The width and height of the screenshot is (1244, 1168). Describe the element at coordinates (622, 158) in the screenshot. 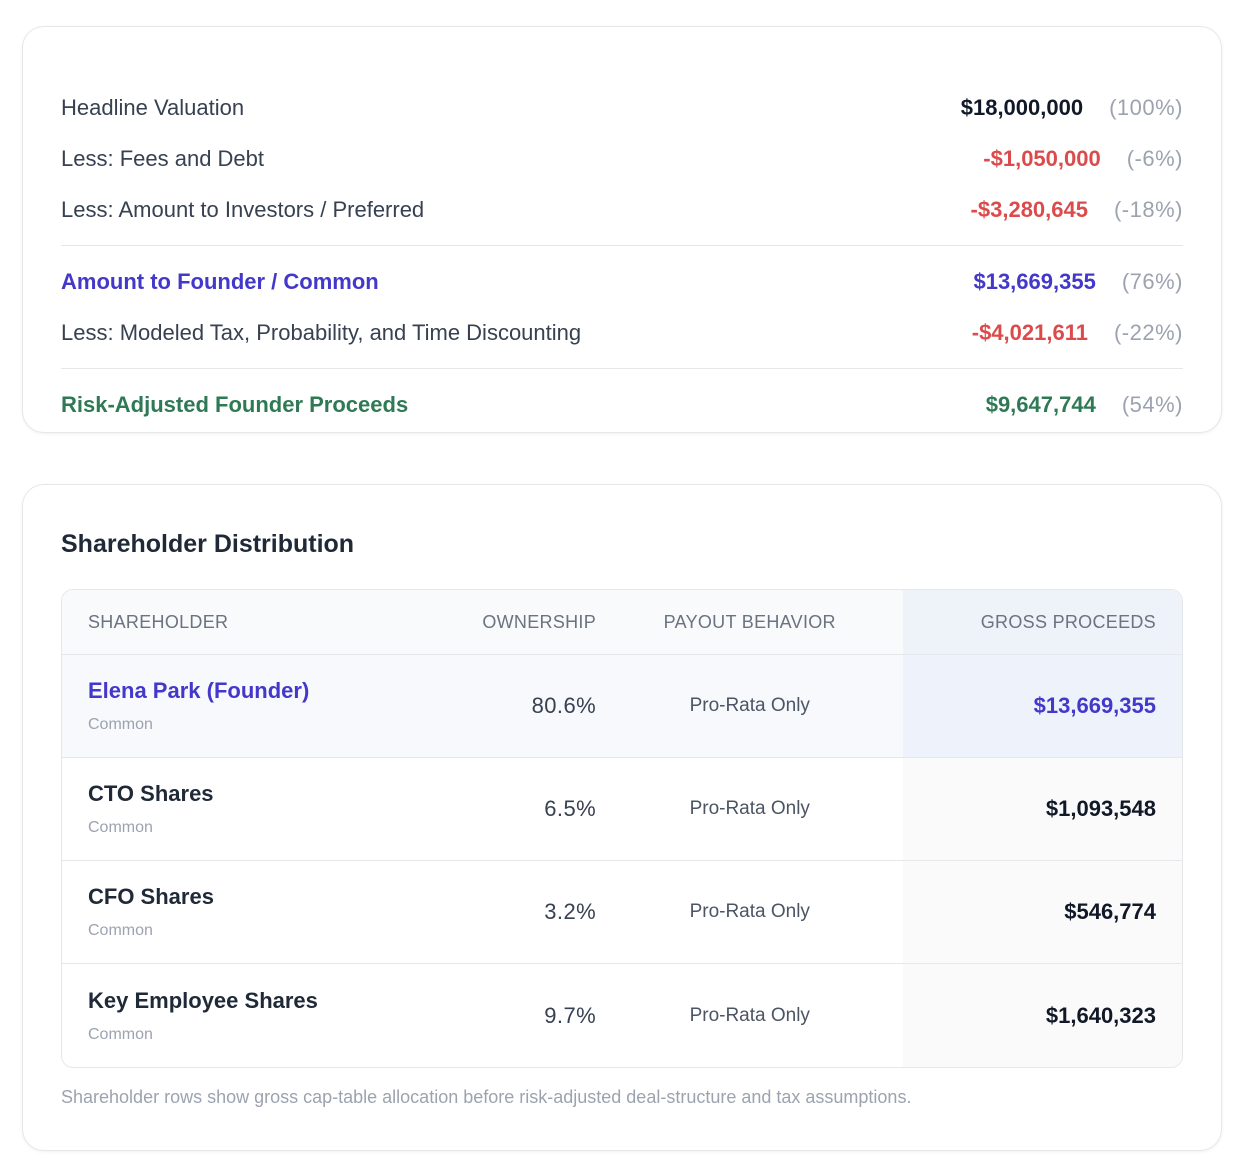

I see `summary-row-fees-debt: Less: Fees and Debt -$1,050,000 (-6%)` at that location.